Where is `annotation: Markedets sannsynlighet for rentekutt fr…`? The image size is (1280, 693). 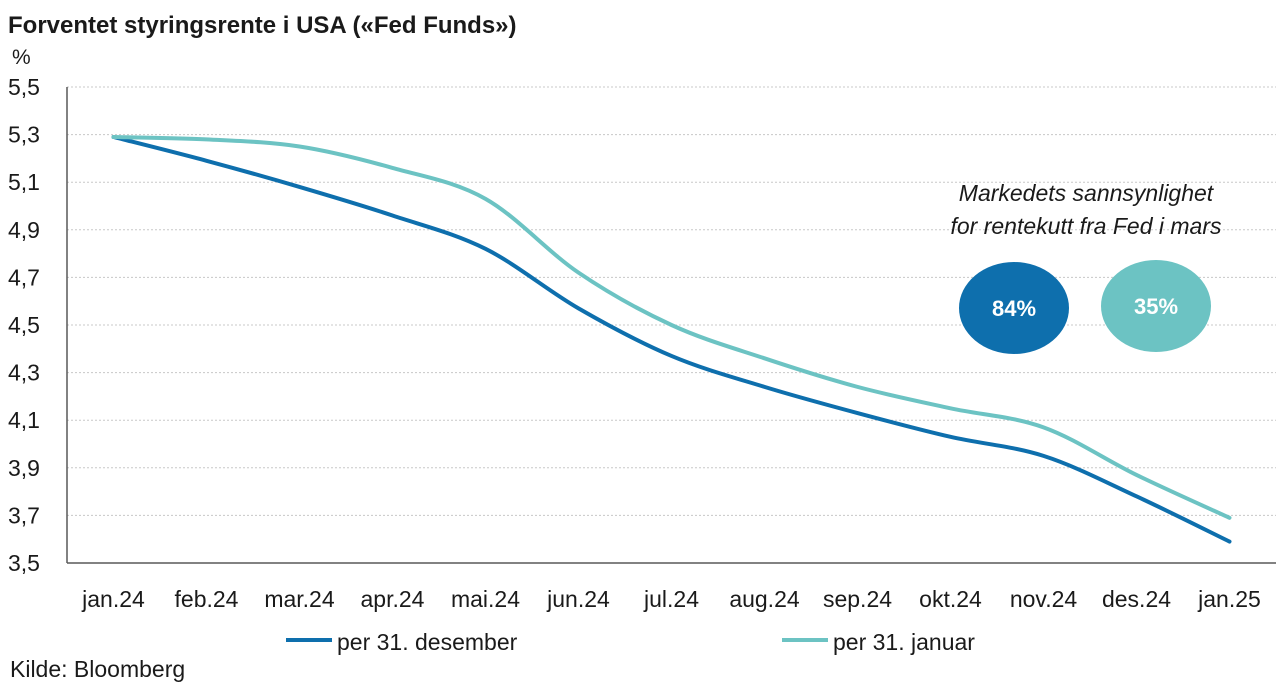
annotation: Markedets sannsynlighet for rentekutt fr… is located at coordinates (1086, 267).